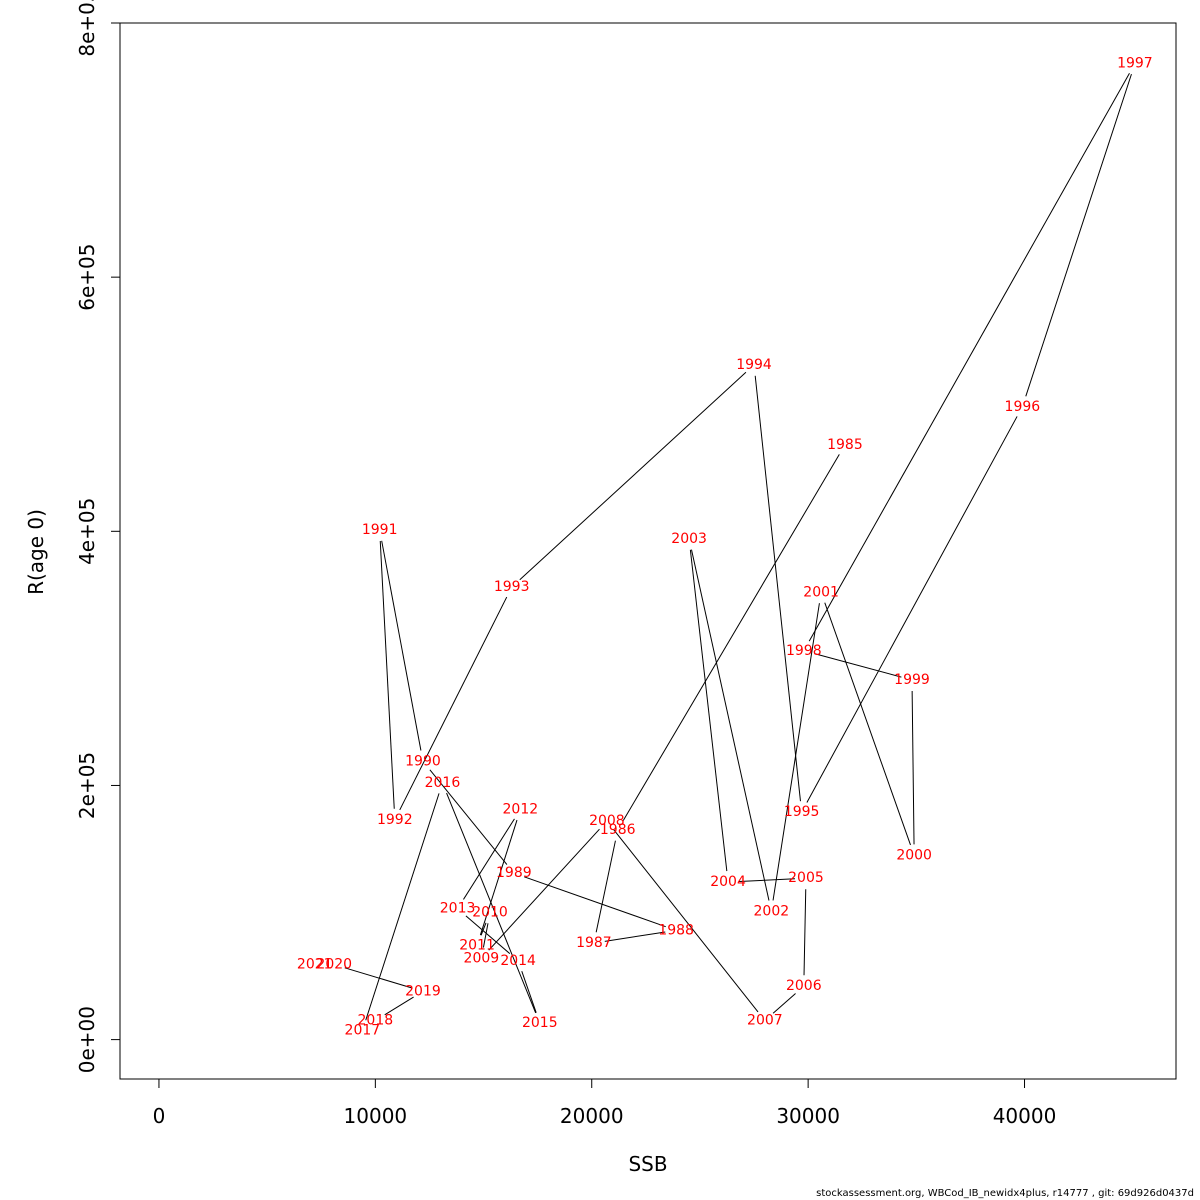  Describe the element at coordinates (514, 873) in the screenshot. I see `point-label: 1989` at that location.